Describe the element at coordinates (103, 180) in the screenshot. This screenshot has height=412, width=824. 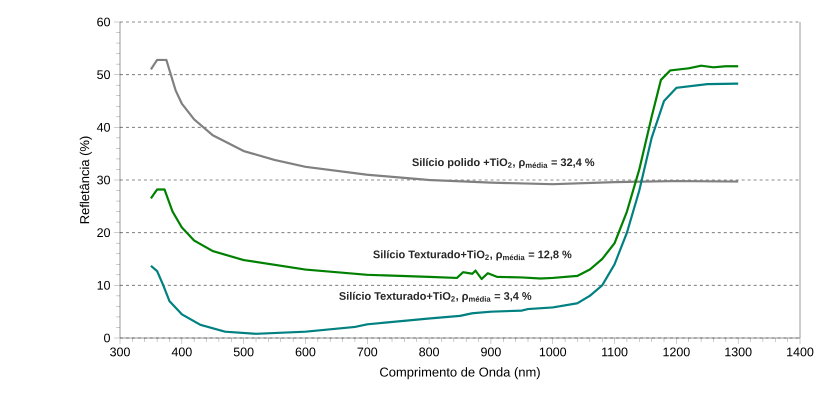
I see `y-tick-label: 30` at that location.